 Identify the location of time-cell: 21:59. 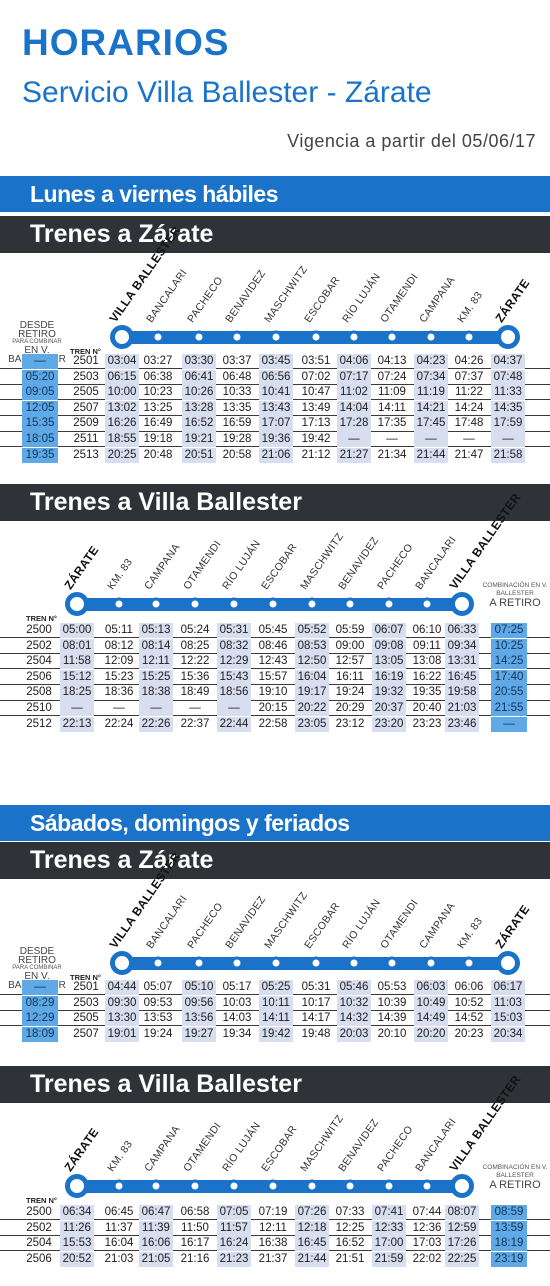
(389, 1259).